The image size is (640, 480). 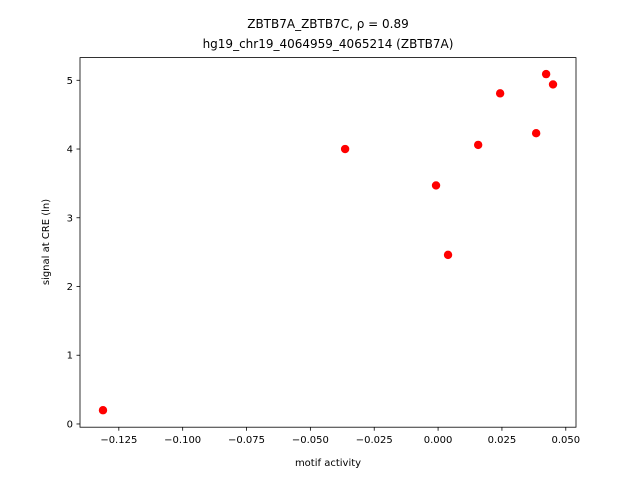 I want to click on y-tick-label: 5, so click(x=70, y=81).